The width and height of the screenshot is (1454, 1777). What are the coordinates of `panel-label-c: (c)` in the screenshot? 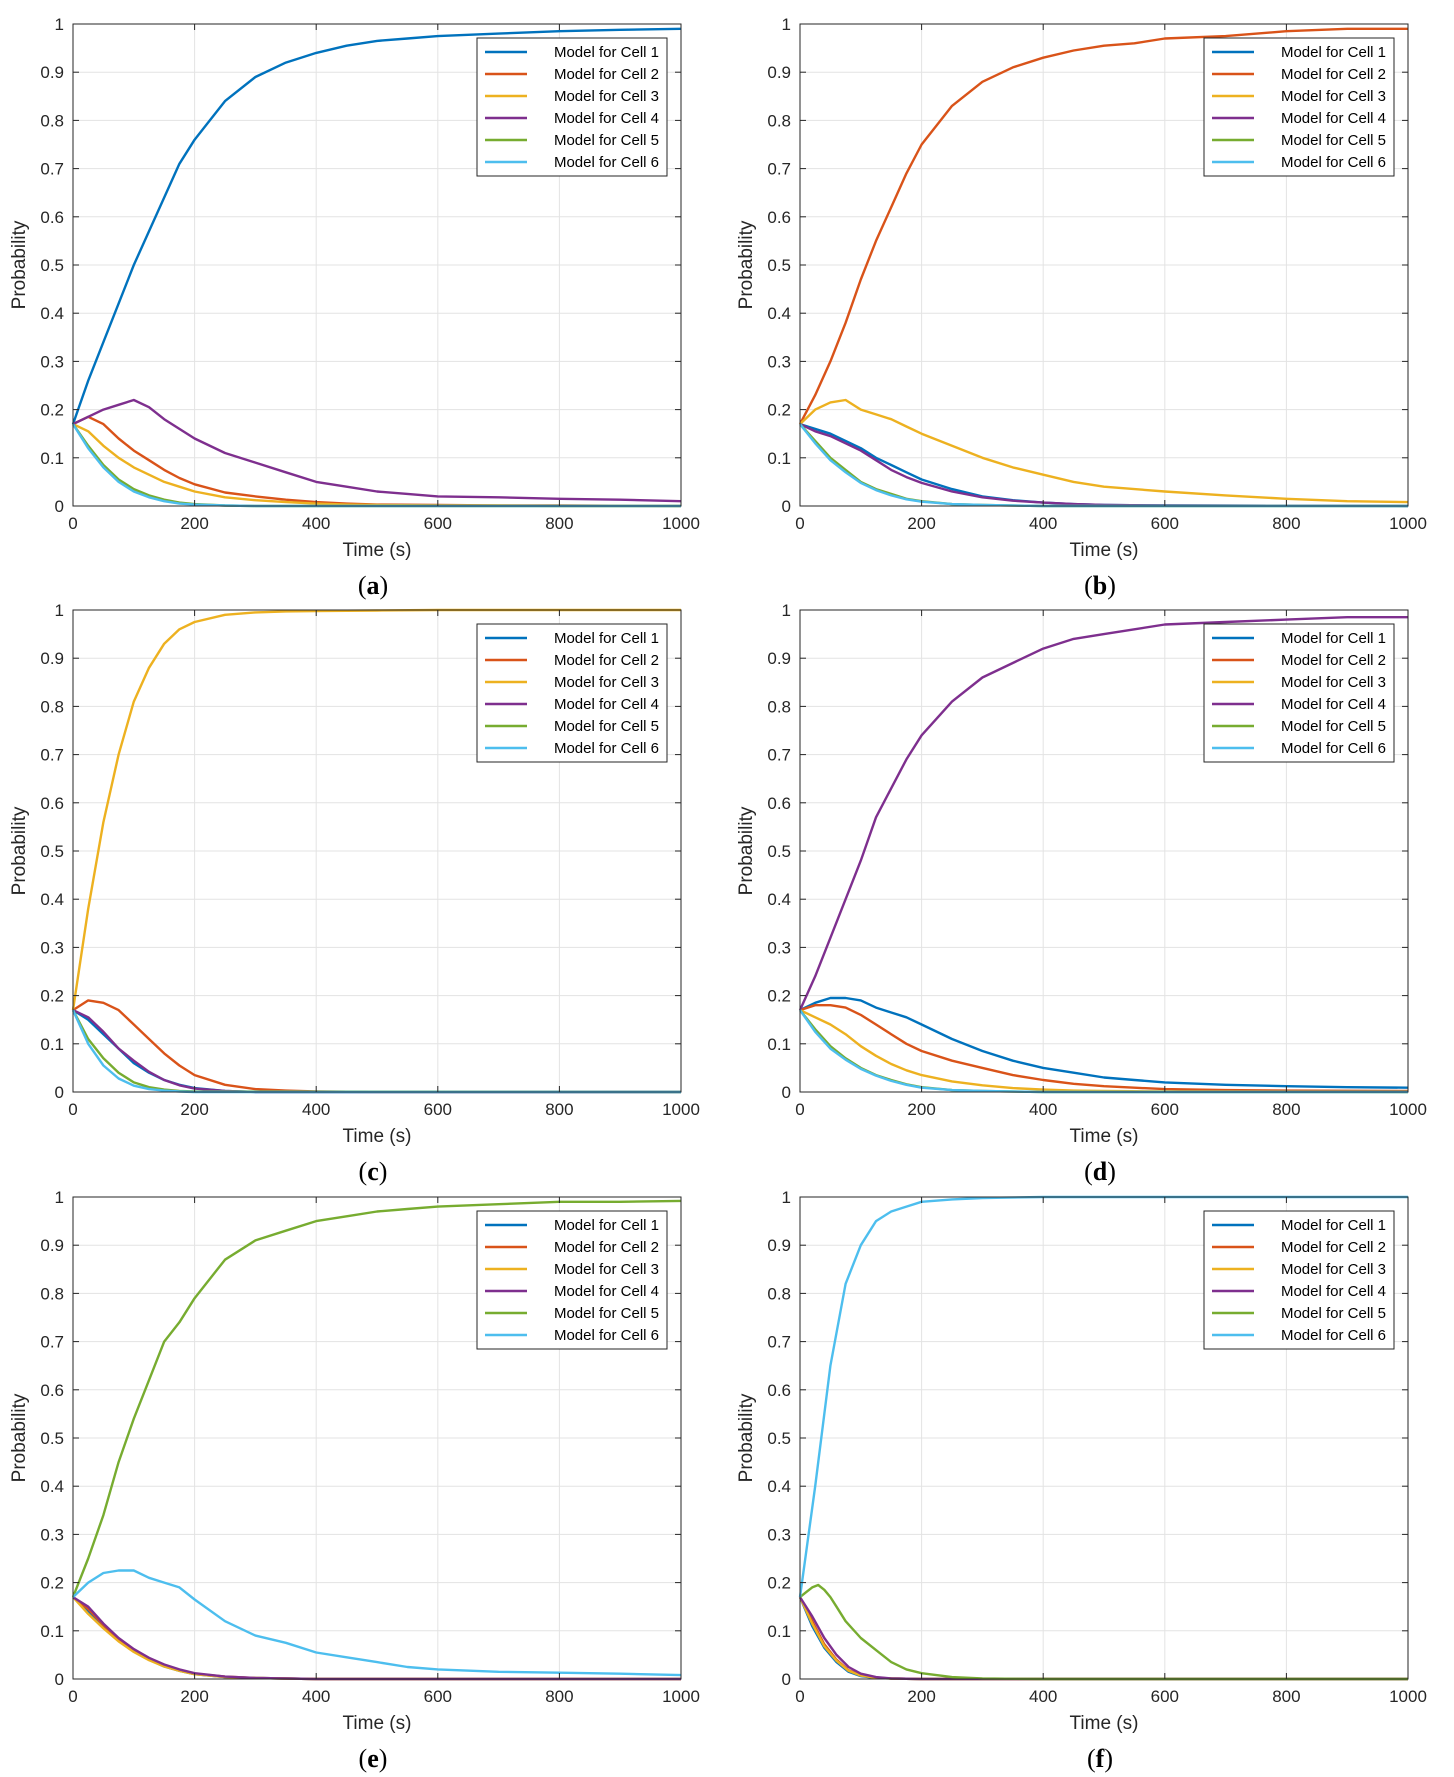 It's located at (373, 1171).